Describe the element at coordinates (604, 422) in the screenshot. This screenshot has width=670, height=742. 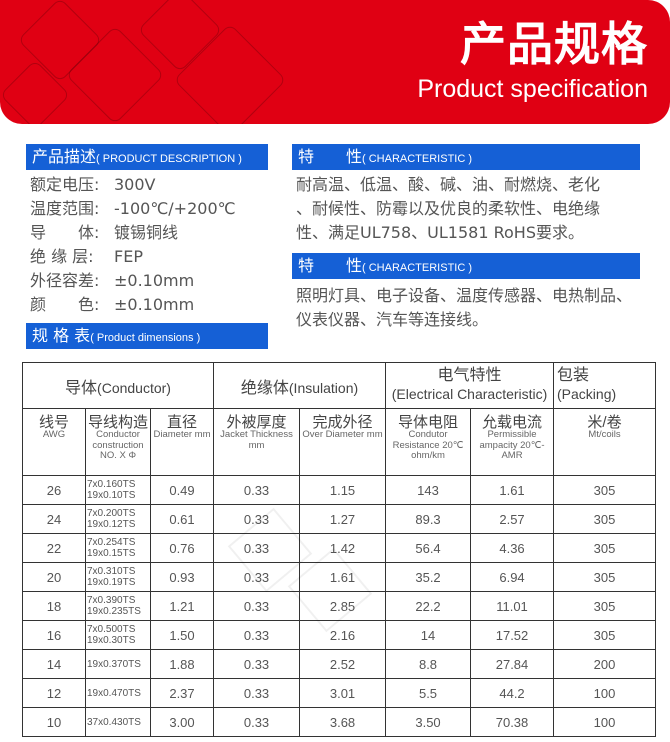
I see `column-label: 米/卷` at that location.